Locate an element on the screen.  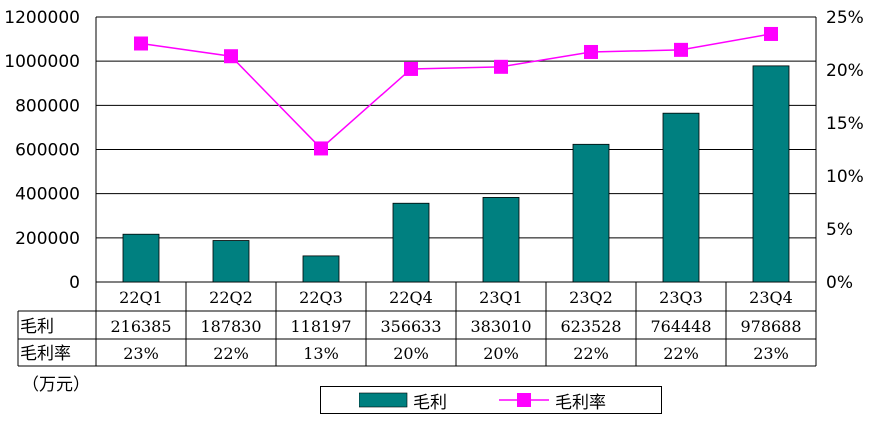
category-label: 22Q1 is located at coordinates (141, 297).